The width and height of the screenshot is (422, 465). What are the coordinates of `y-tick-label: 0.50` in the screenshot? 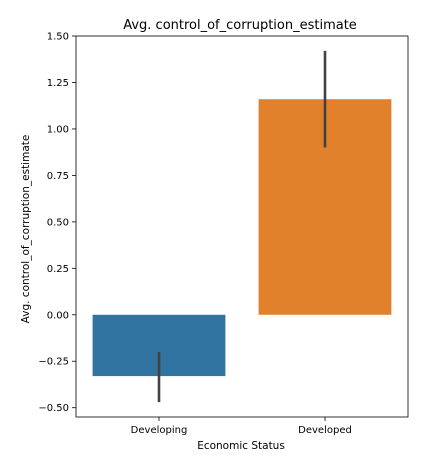 It's located at (58, 222).